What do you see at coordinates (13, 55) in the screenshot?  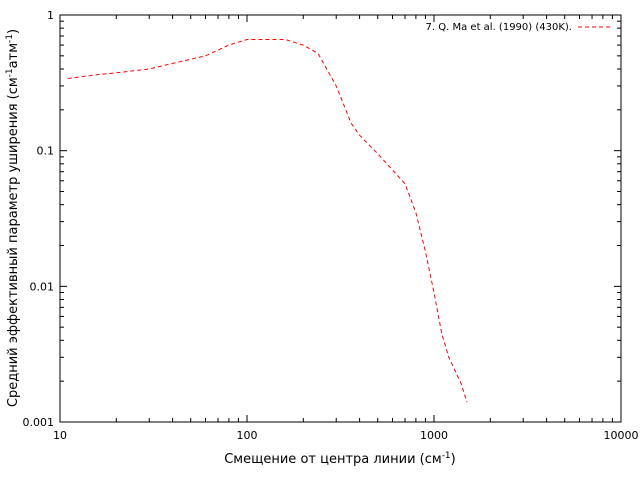 I see `y-axis-title-mid: атм` at bounding box center [13, 55].